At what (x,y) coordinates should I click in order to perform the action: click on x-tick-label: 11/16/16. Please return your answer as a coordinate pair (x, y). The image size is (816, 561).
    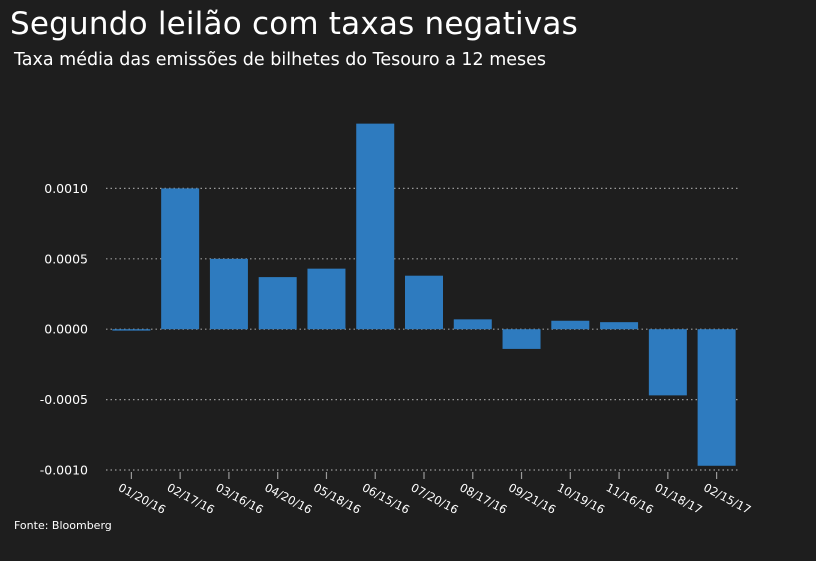
    Looking at the image, I should click on (630, 498).